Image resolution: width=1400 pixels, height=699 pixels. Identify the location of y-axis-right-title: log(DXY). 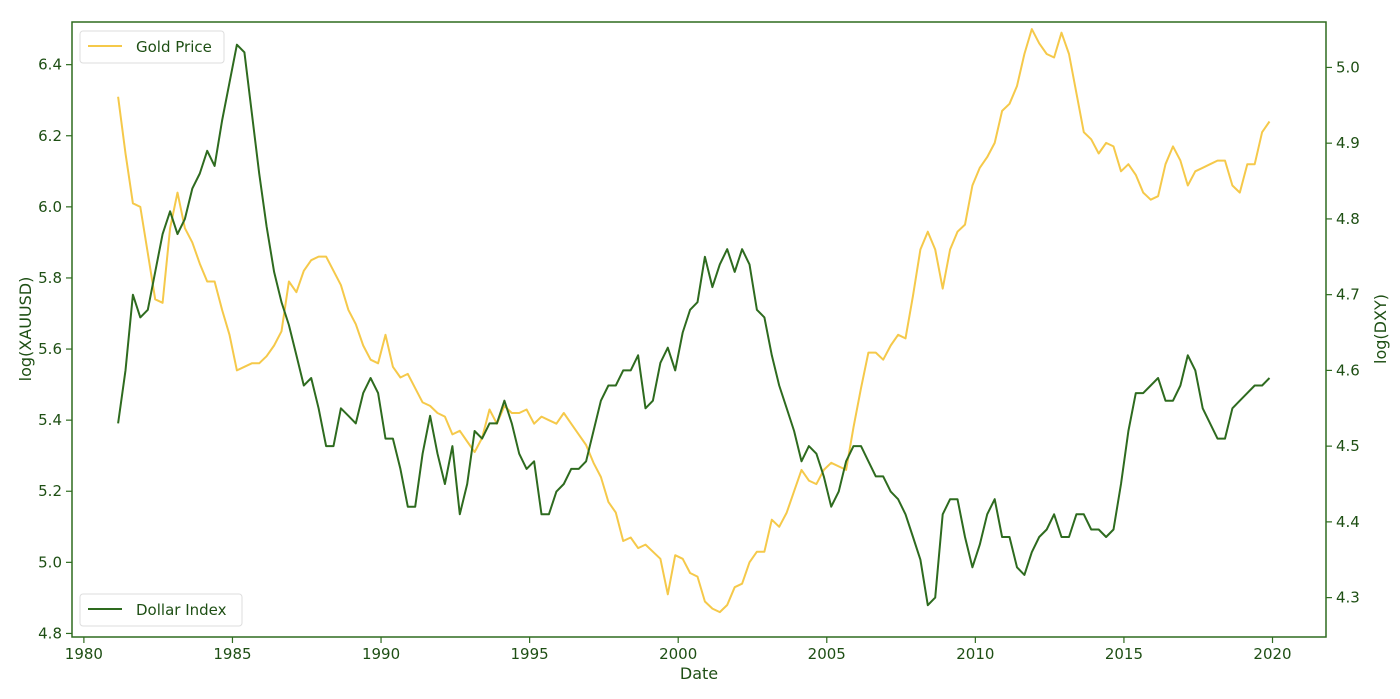
(1380, 329).